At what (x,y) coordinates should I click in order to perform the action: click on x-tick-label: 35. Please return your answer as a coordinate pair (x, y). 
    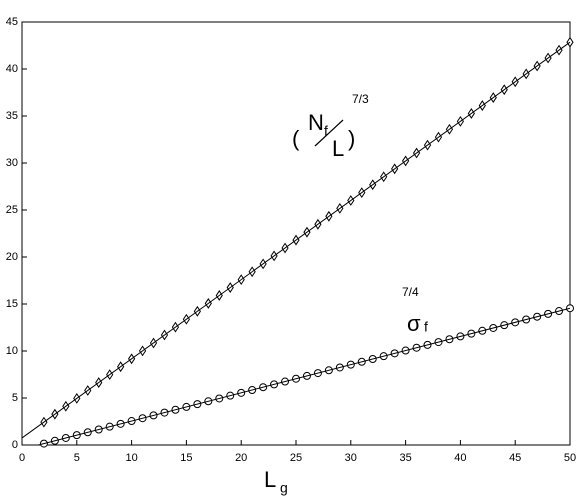
    Looking at the image, I should click on (405, 458).